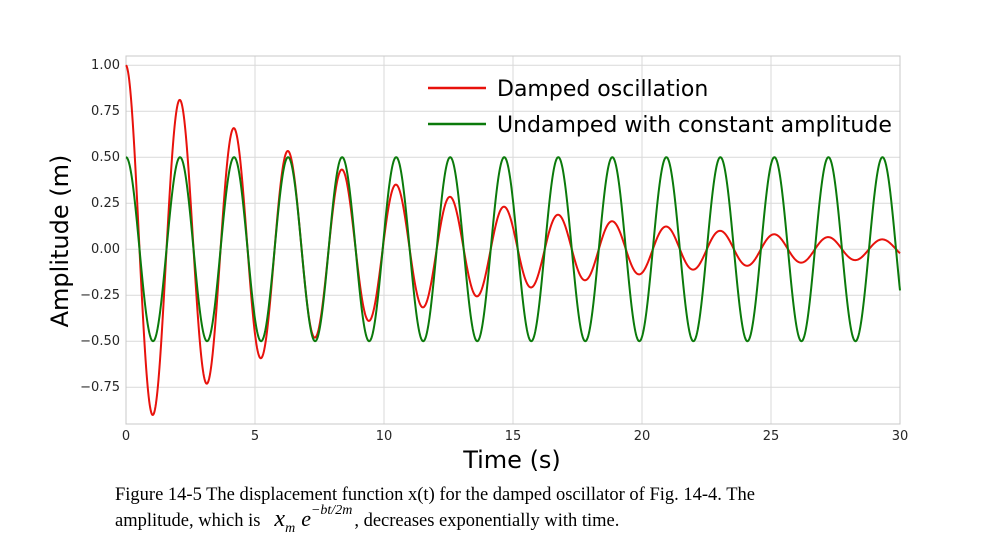 The height and width of the screenshot is (553, 1000). What do you see at coordinates (60, 241) in the screenshot?
I see `y-axis-label: Amplitude (m)` at bounding box center [60, 241].